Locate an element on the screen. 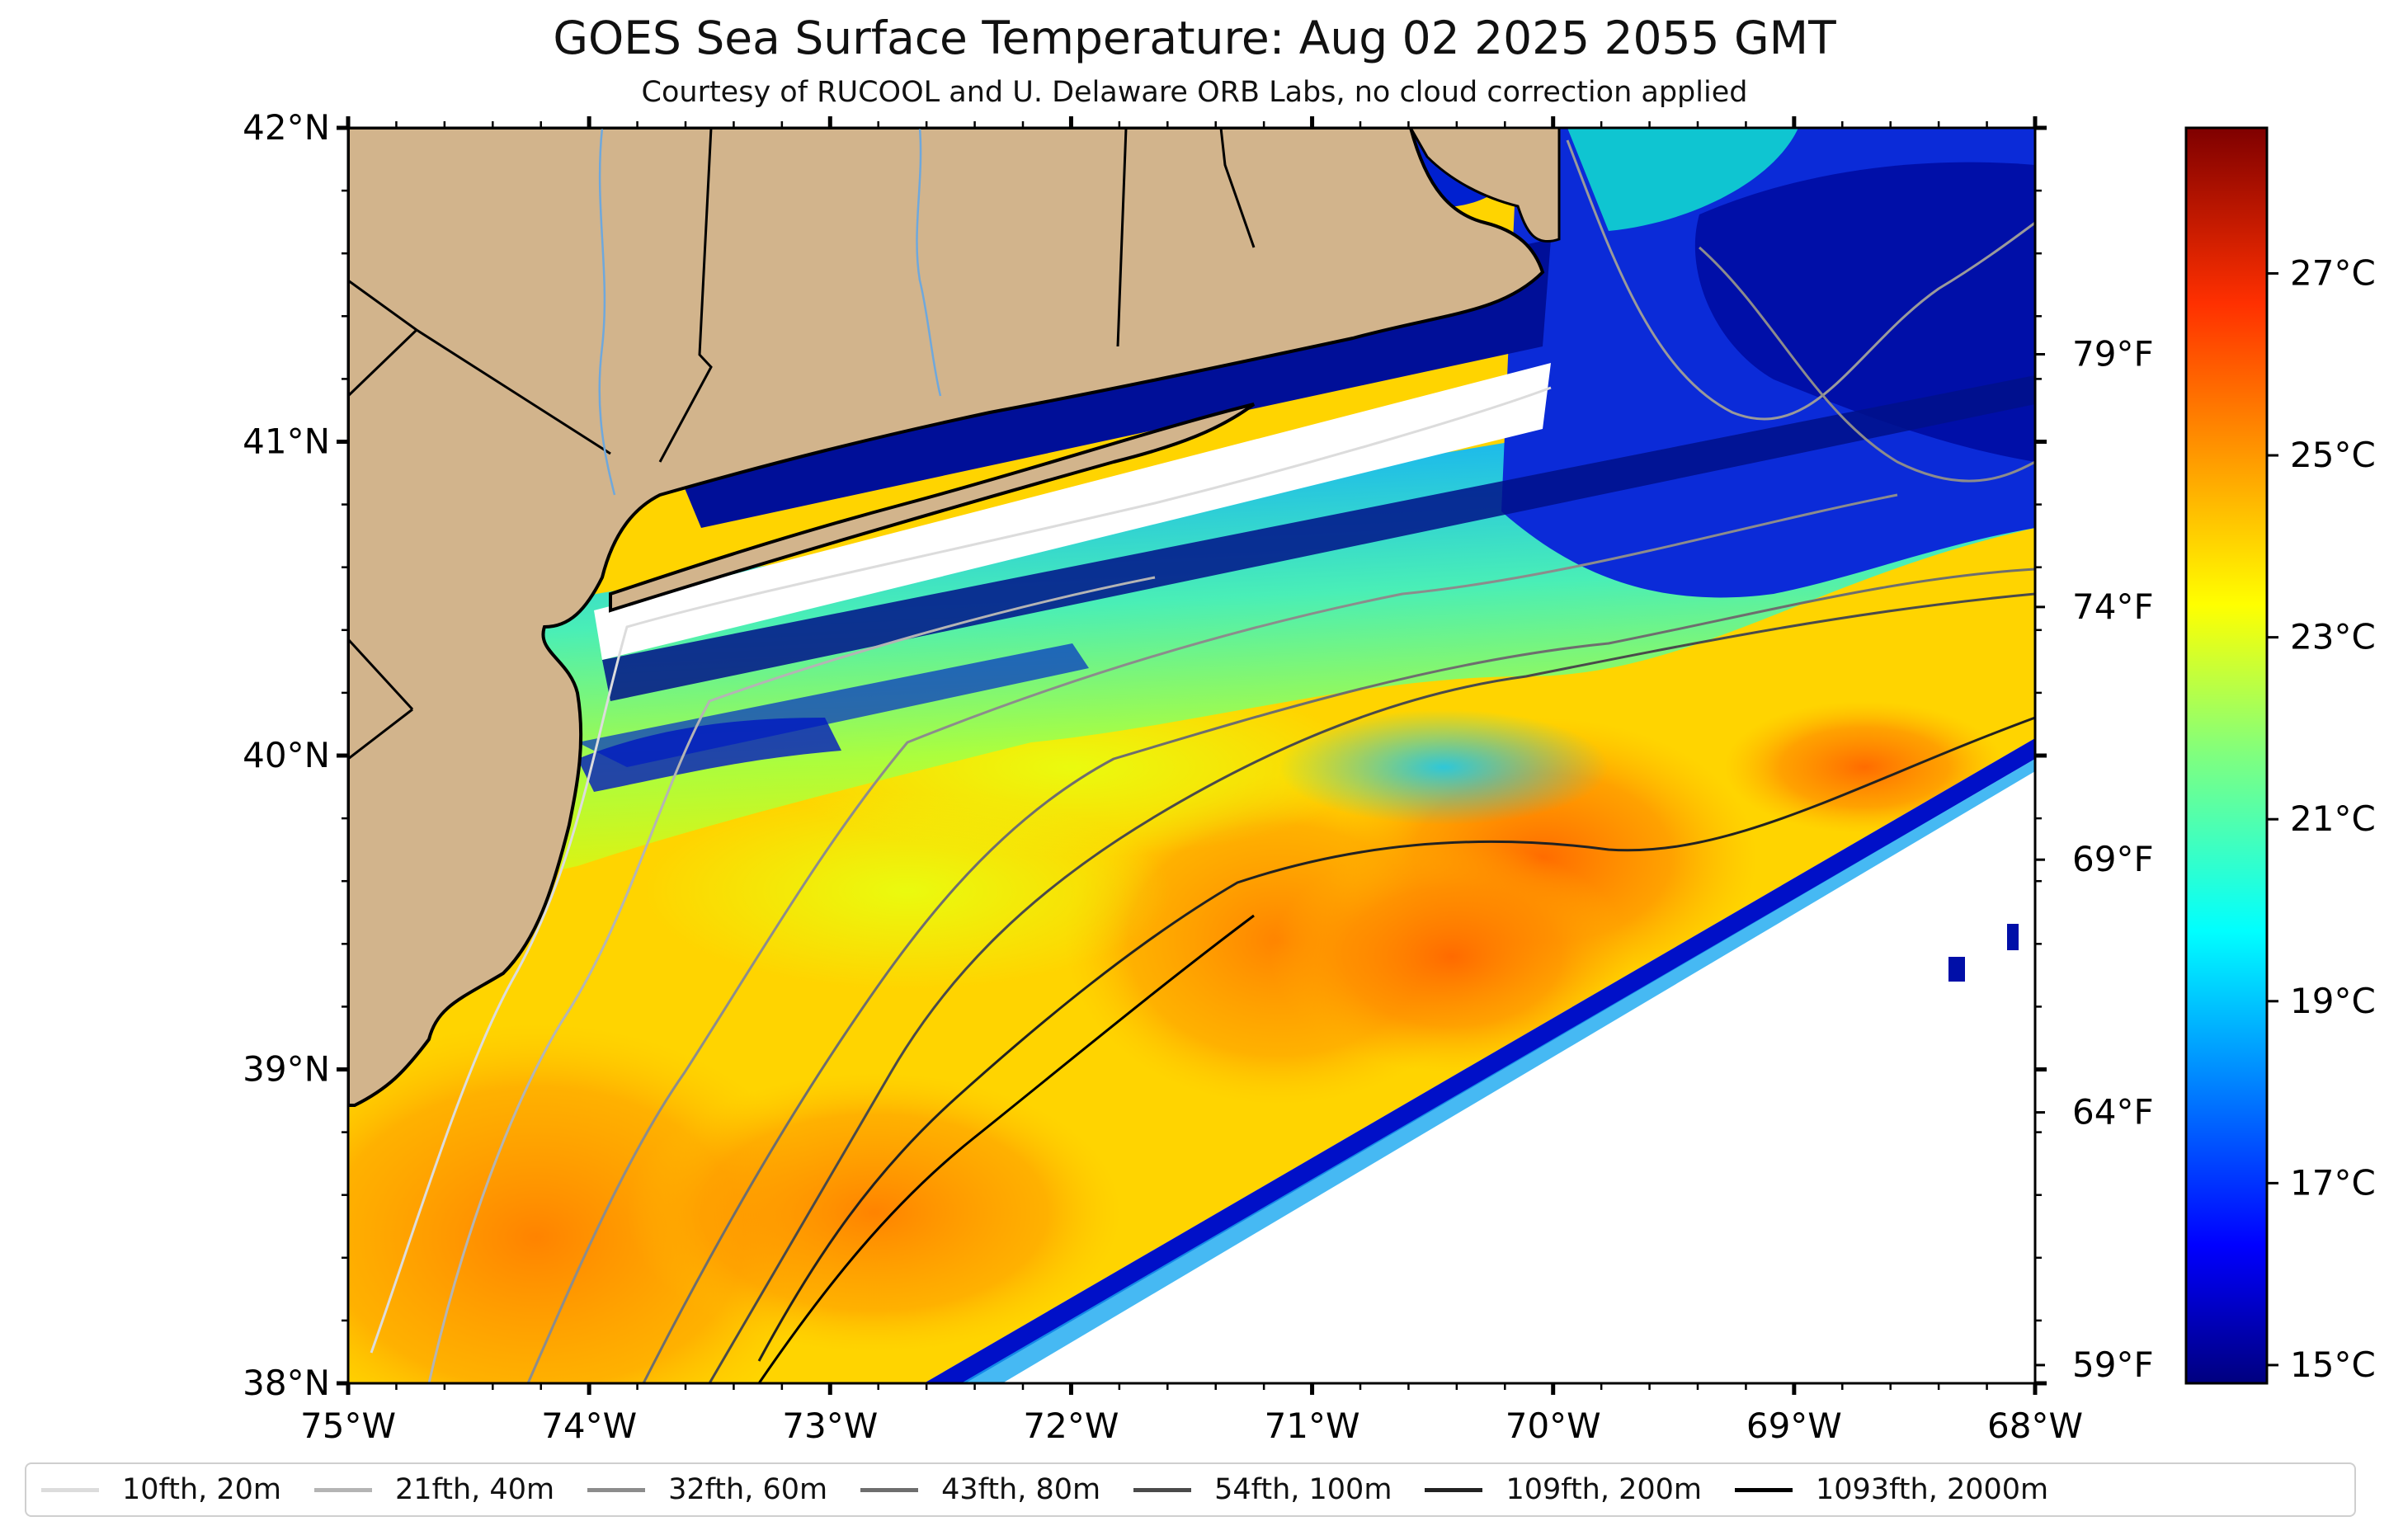  lat-tick-label: 42°N is located at coordinates (286, 127).